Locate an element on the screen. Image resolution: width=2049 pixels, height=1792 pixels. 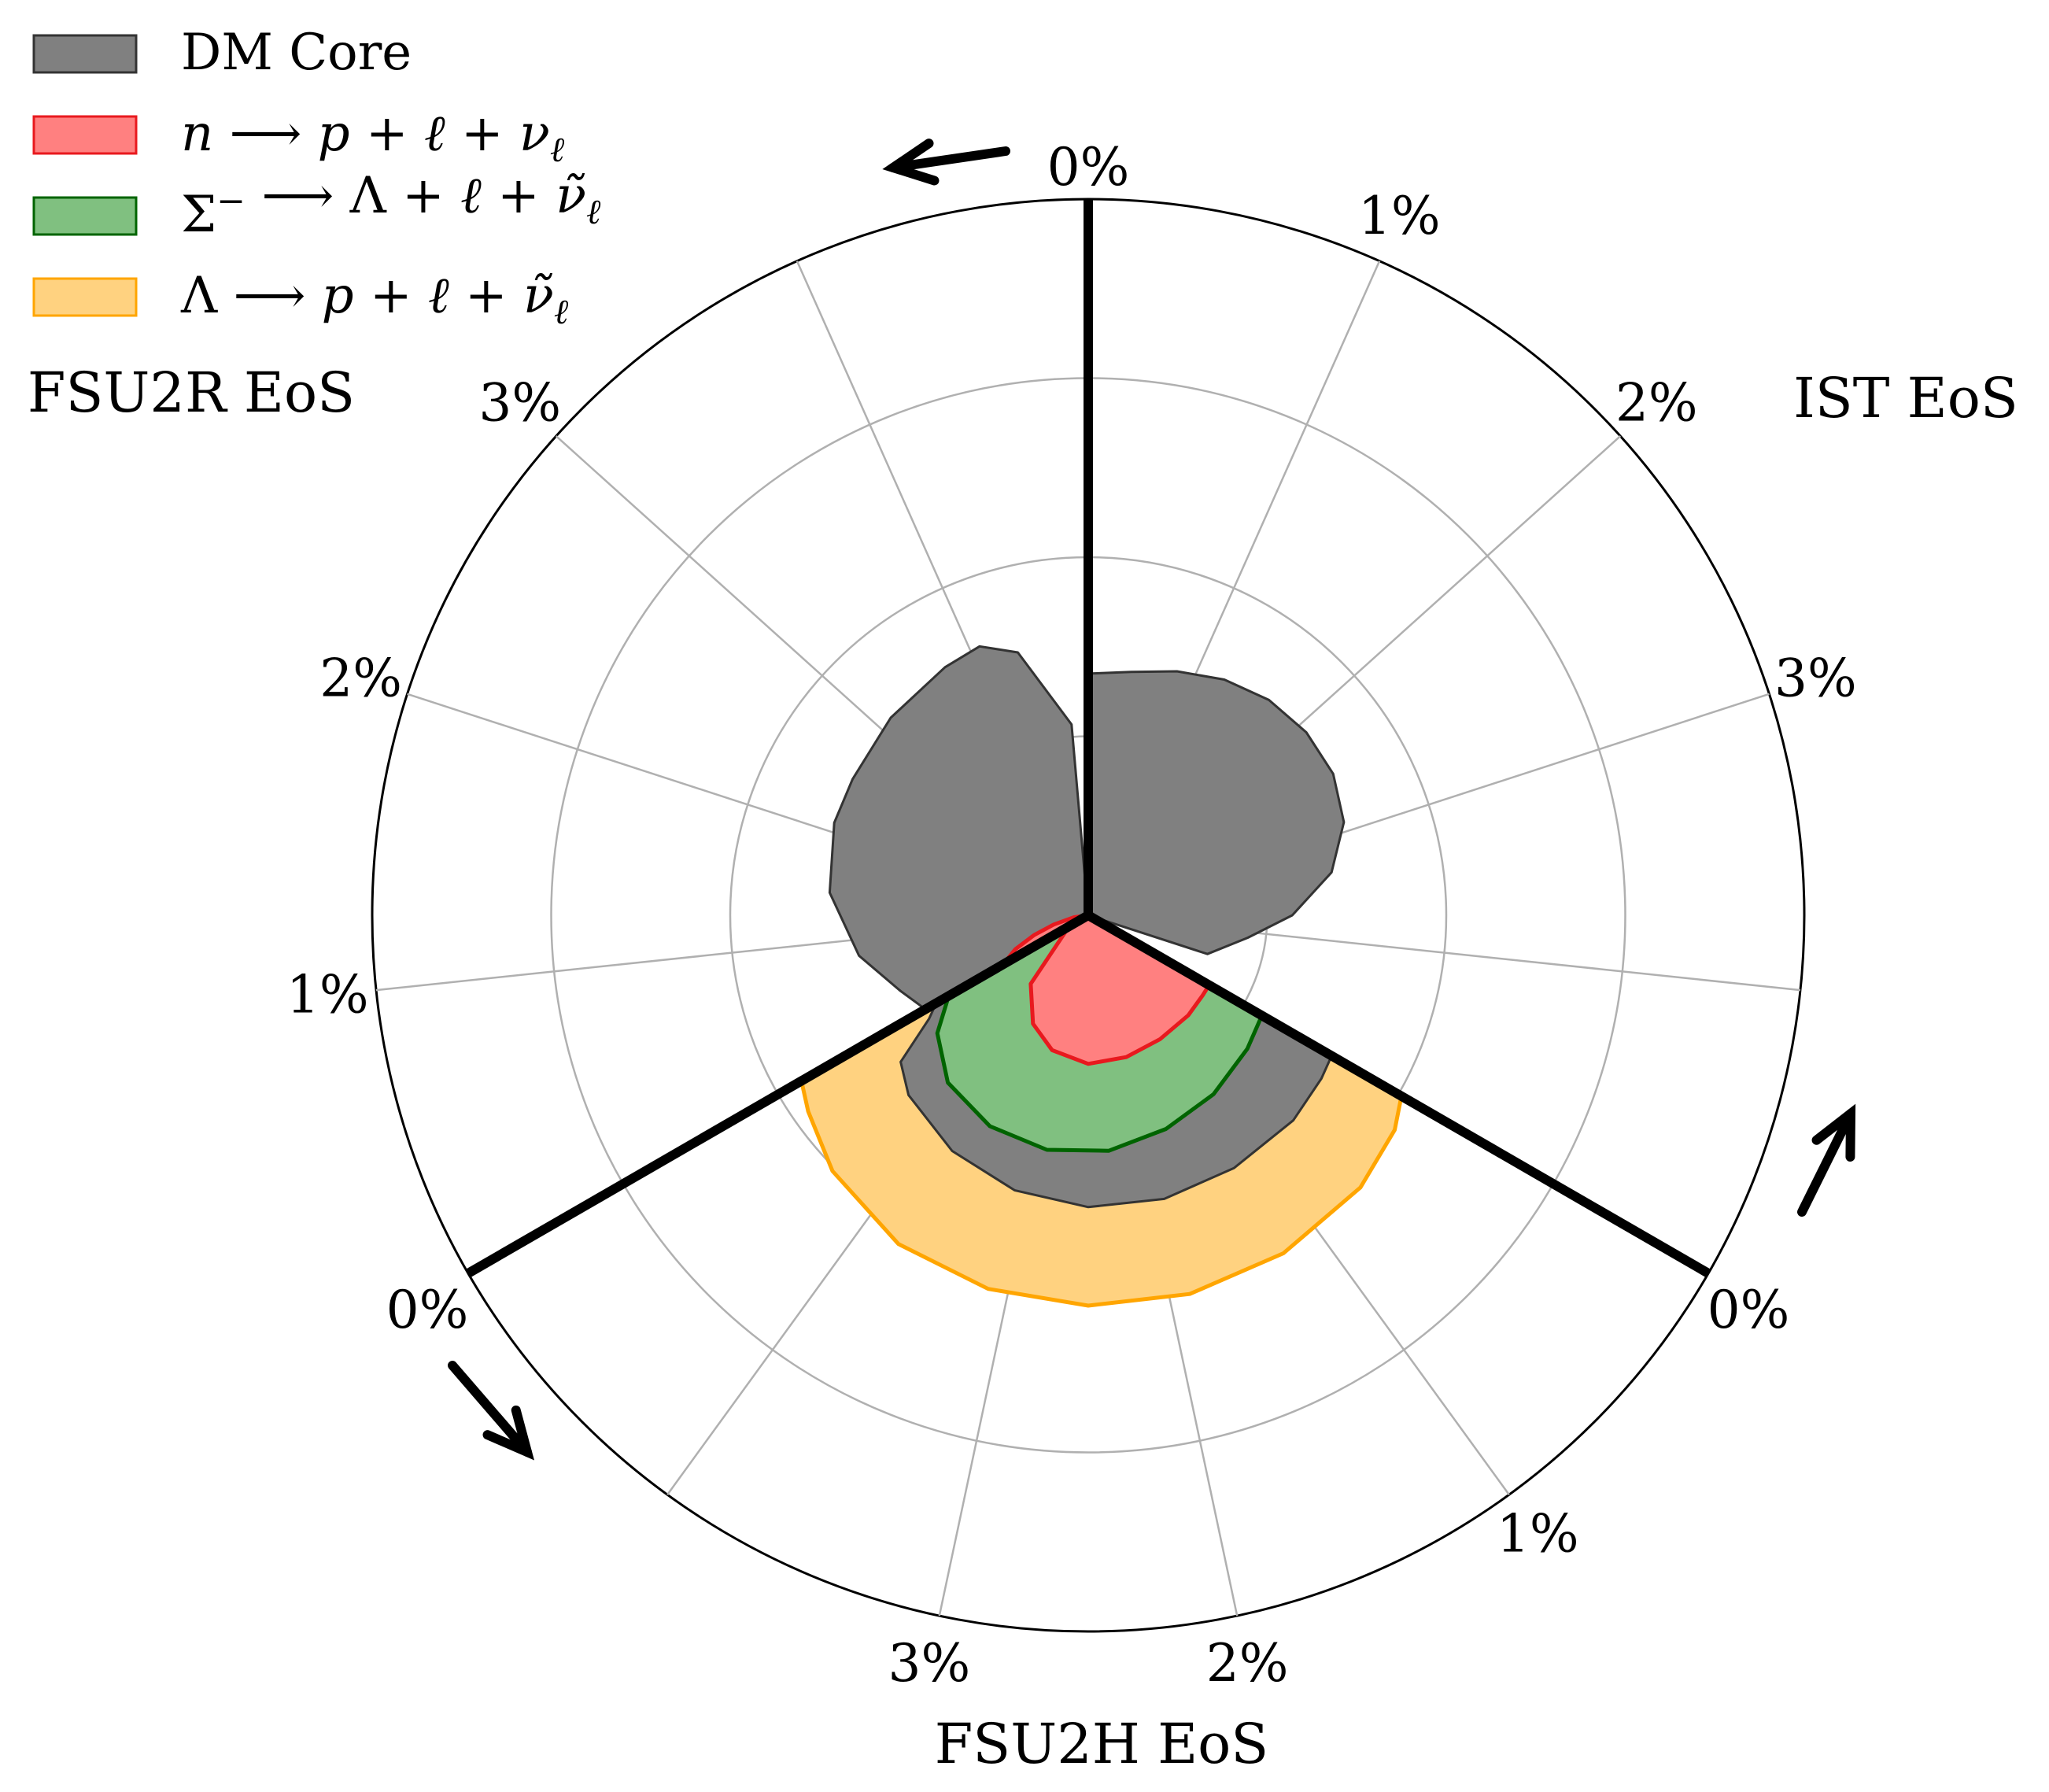
legend-swatch-dm is located at coordinates (85, 54).